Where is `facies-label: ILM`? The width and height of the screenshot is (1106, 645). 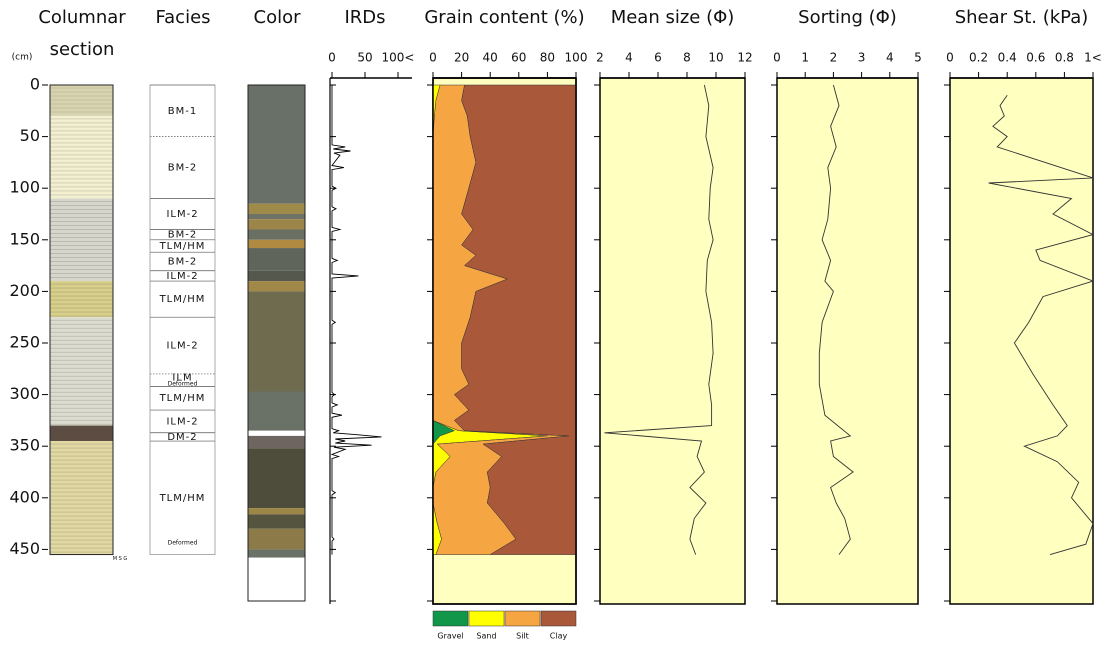 facies-label: ILM is located at coordinates (182, 378).